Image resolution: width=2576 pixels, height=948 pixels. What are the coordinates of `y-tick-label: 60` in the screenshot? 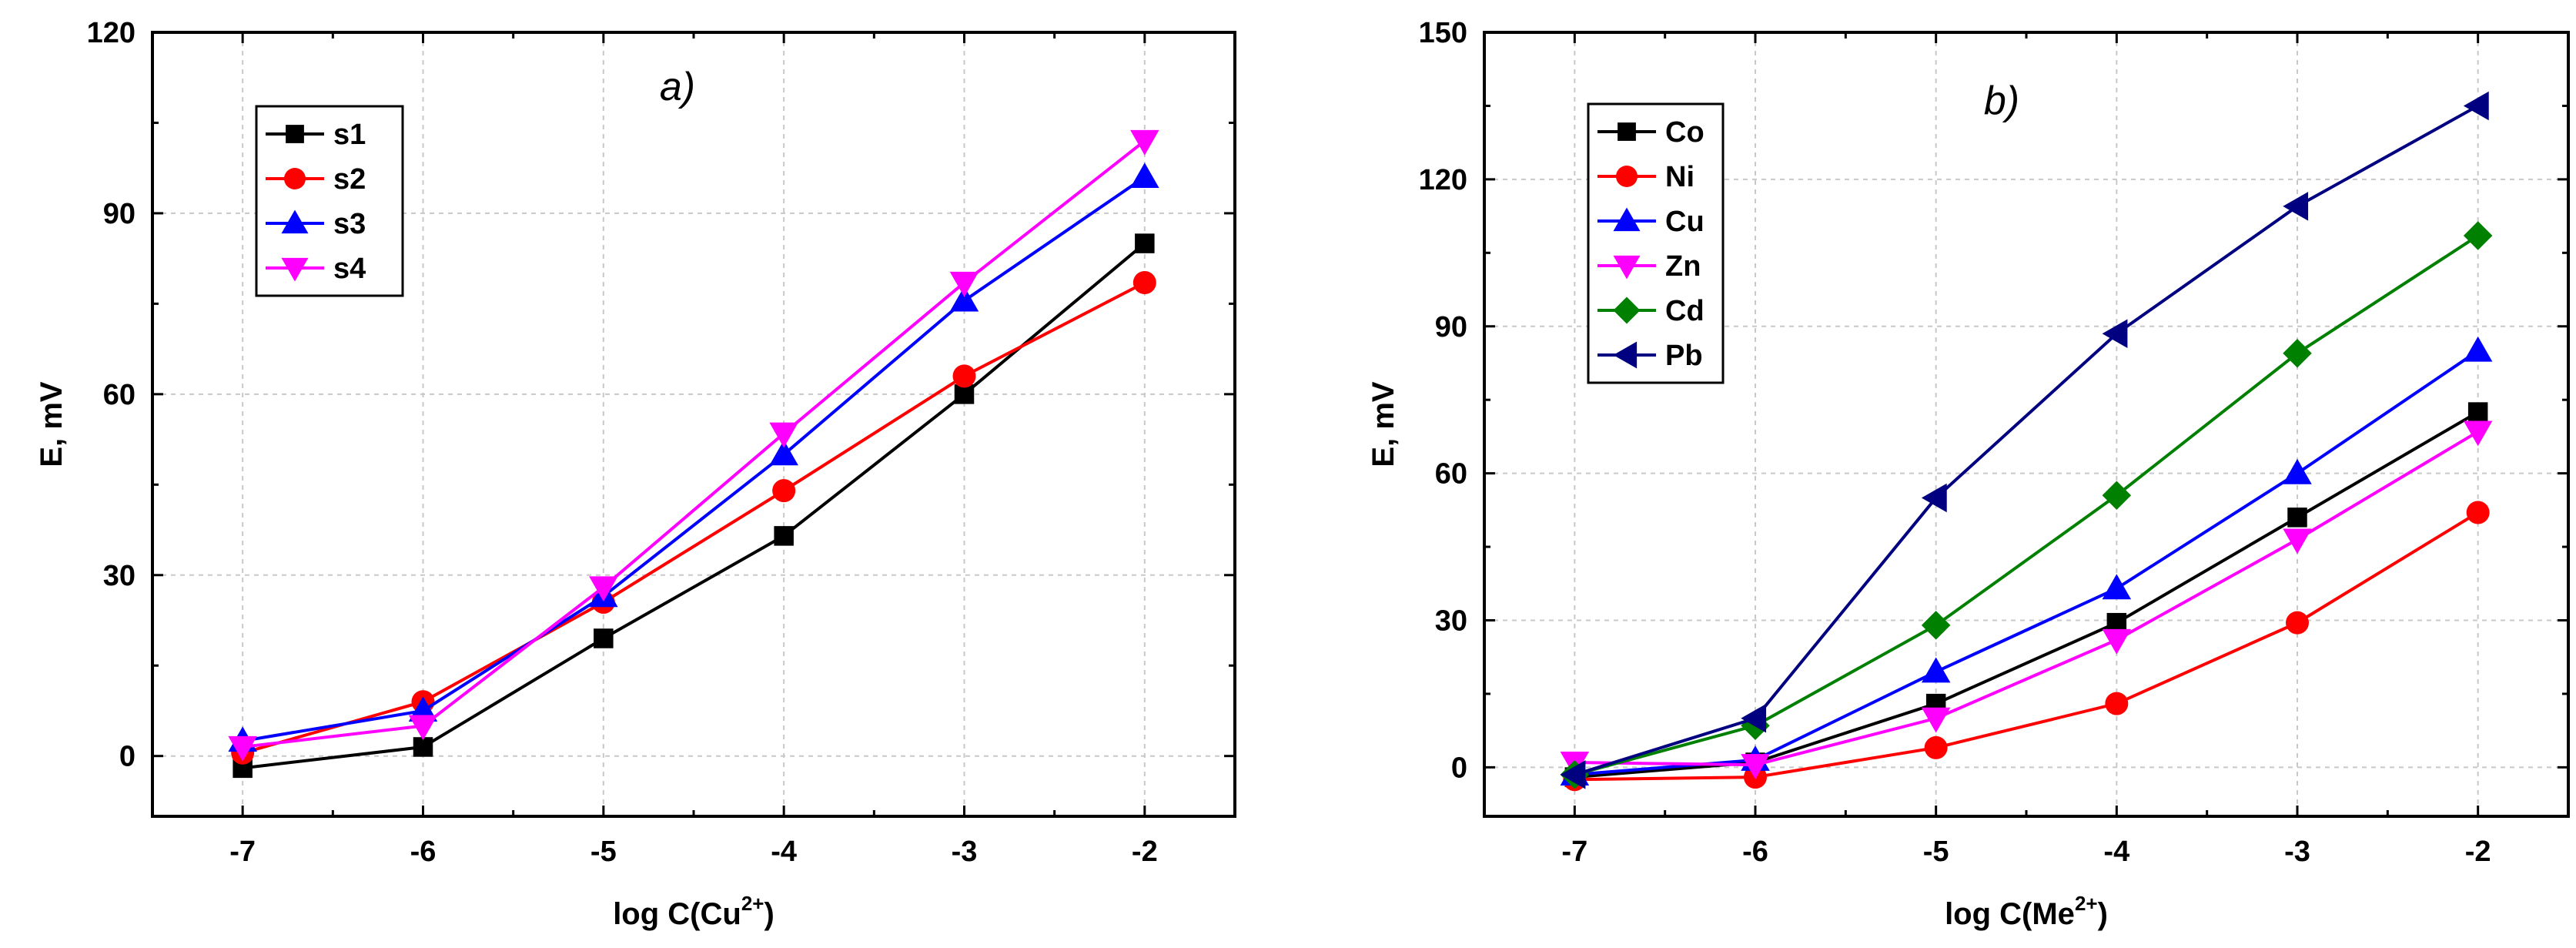 It's located at (1451, 474).